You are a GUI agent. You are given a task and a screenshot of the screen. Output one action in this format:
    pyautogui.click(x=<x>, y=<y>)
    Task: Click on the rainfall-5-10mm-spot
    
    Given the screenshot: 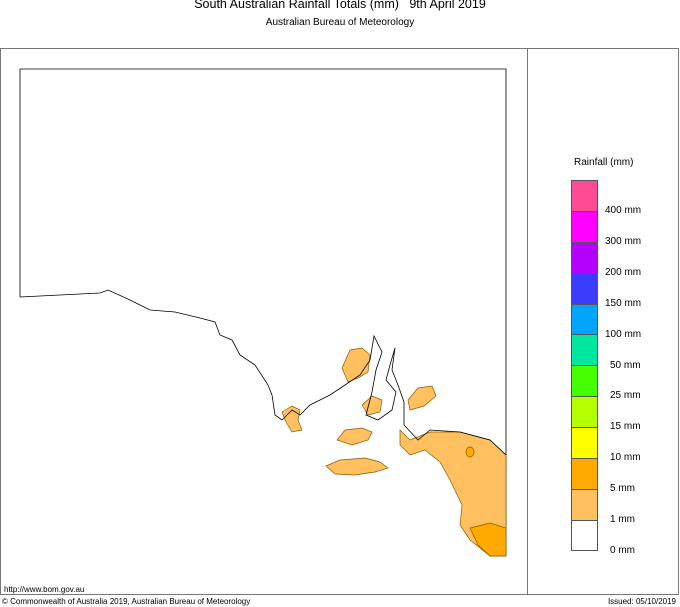 What is the action you would take?
    pyautogui.click(x=470, y=452)
    